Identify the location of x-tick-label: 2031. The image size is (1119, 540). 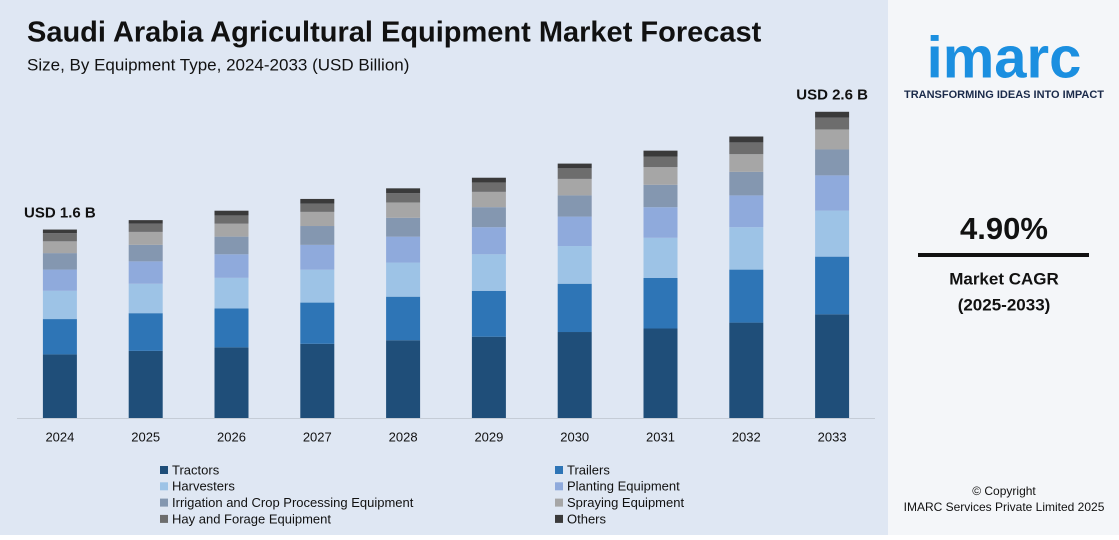
(660, 436).